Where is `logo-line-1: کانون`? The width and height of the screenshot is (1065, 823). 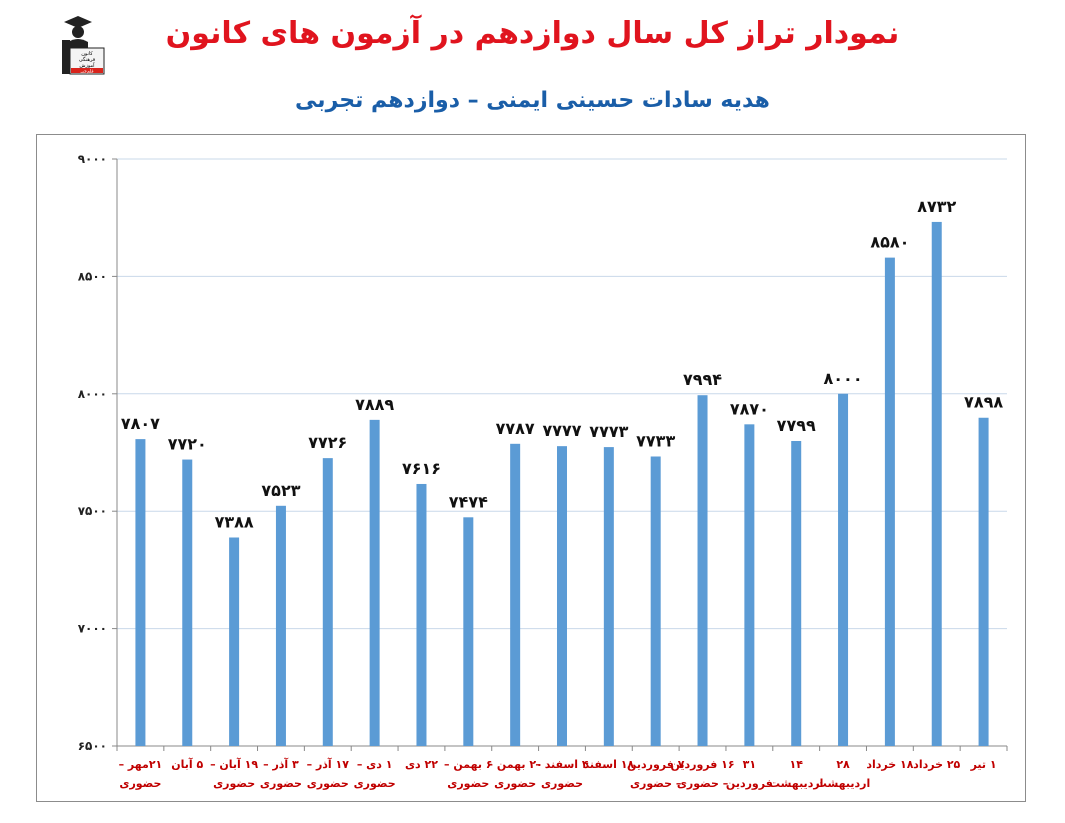 logo-line-1: کانون is located at coordinates (87, 54).